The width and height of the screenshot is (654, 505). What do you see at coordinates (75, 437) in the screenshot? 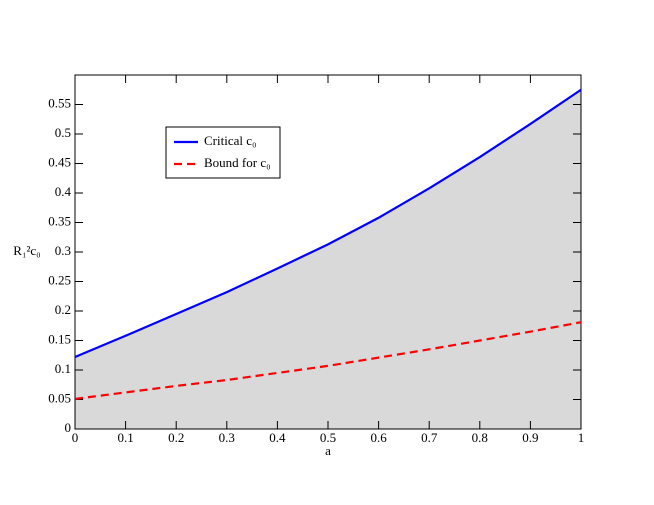
I see `x-tick-label: 0` at bounding box center [75, 437].